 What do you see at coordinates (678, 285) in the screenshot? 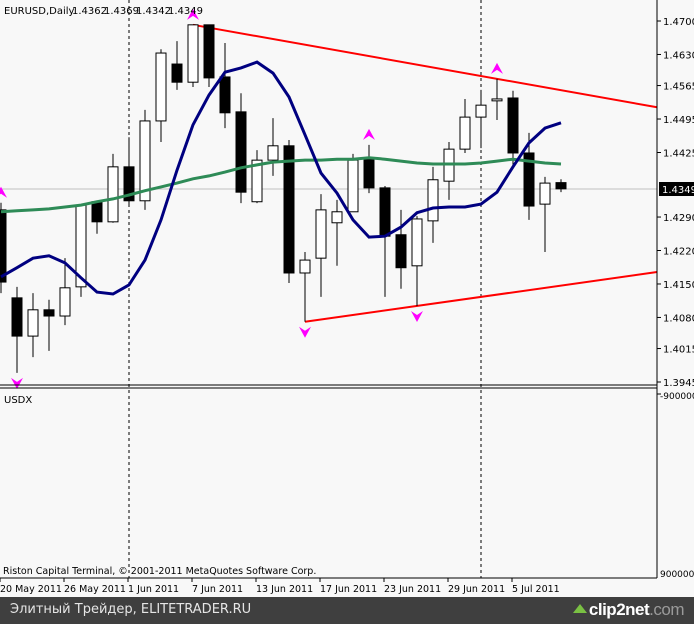
I see `y-tick-label: 1.4150` at bounding box center [678, 285].